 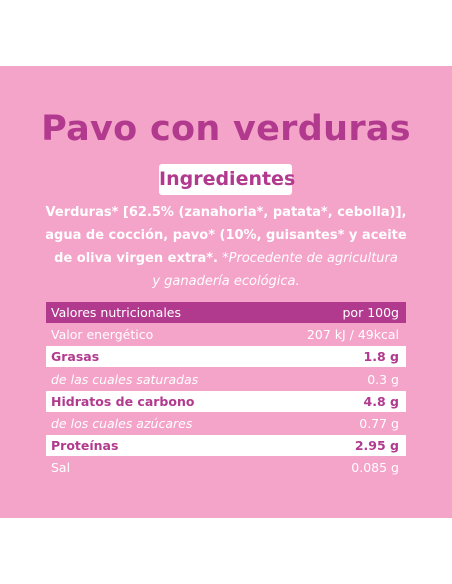 I want to click on ingredients-line-3-italic: *Procedente de agricultura, so click(x=308, y=258).